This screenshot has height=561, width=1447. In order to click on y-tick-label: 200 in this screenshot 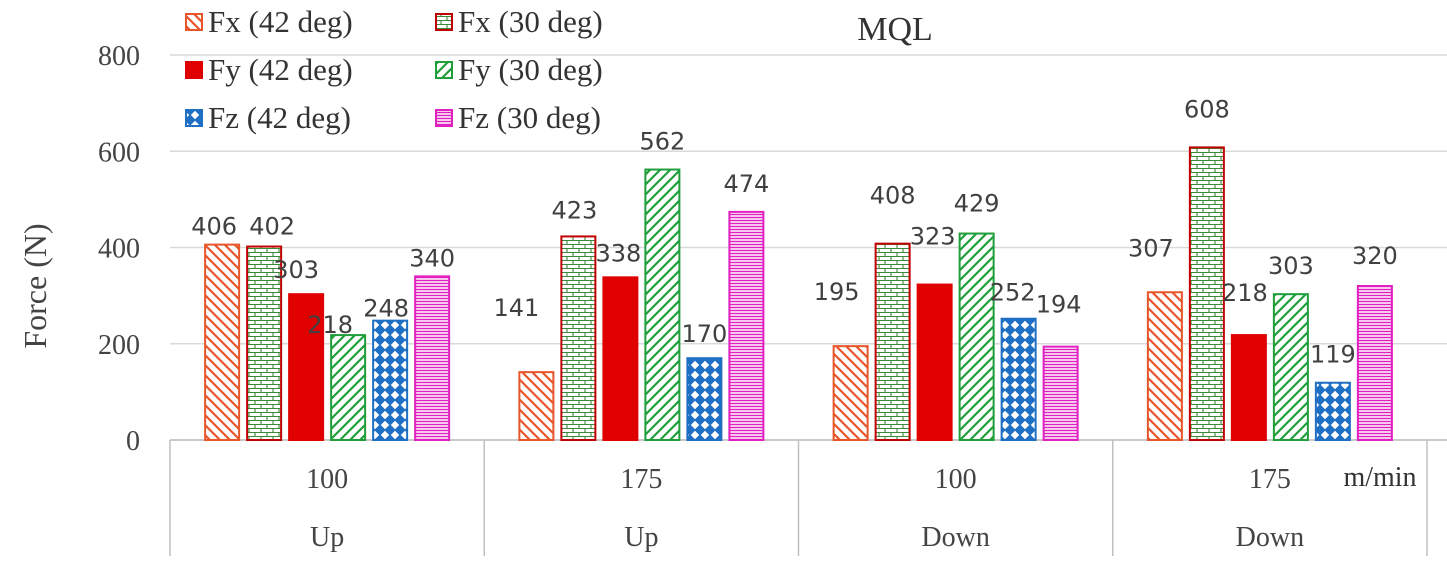, I will do `click(119, 345)`.